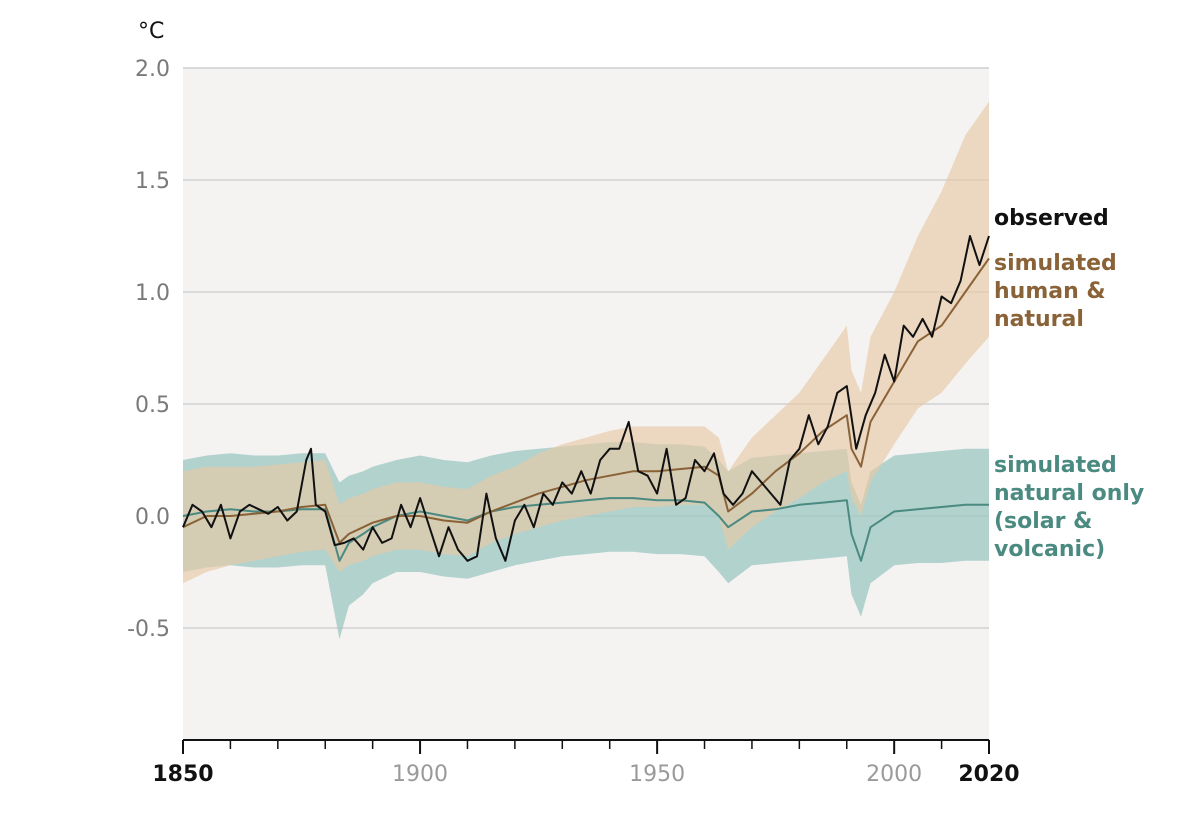 The height and width of the screenshot is (818, 1200). What do you see at coordinates (585, 774) in the screenshot?
I see `x-tick-labels: 1850 1900 1950 2000 2020` at bounding box center [585, 774].